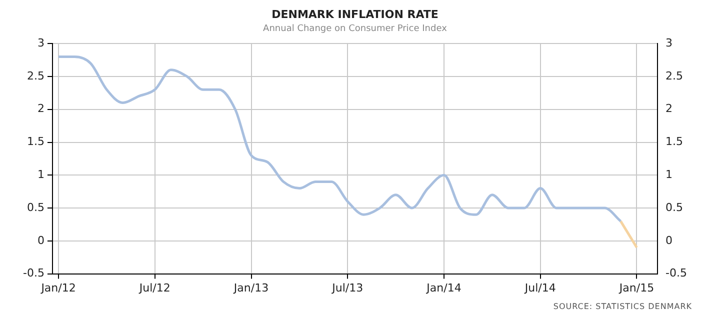 The image size is (710, 325). What do you see at coordinates (636, 287) in the screenshot?
I see `x-tick-label: Jan/15` at bounding box center [636, 287].